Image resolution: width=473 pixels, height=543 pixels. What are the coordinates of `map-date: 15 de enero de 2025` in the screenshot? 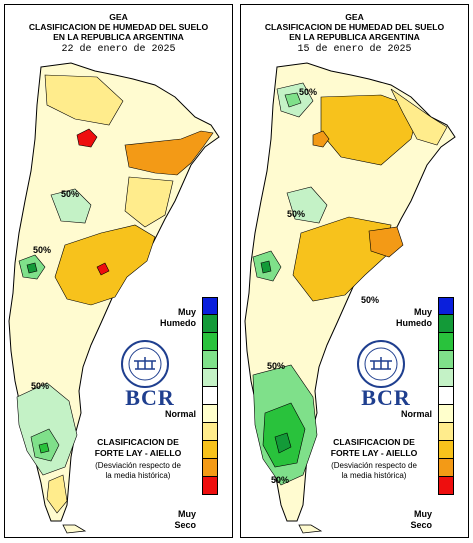 It's located at (354, 49).